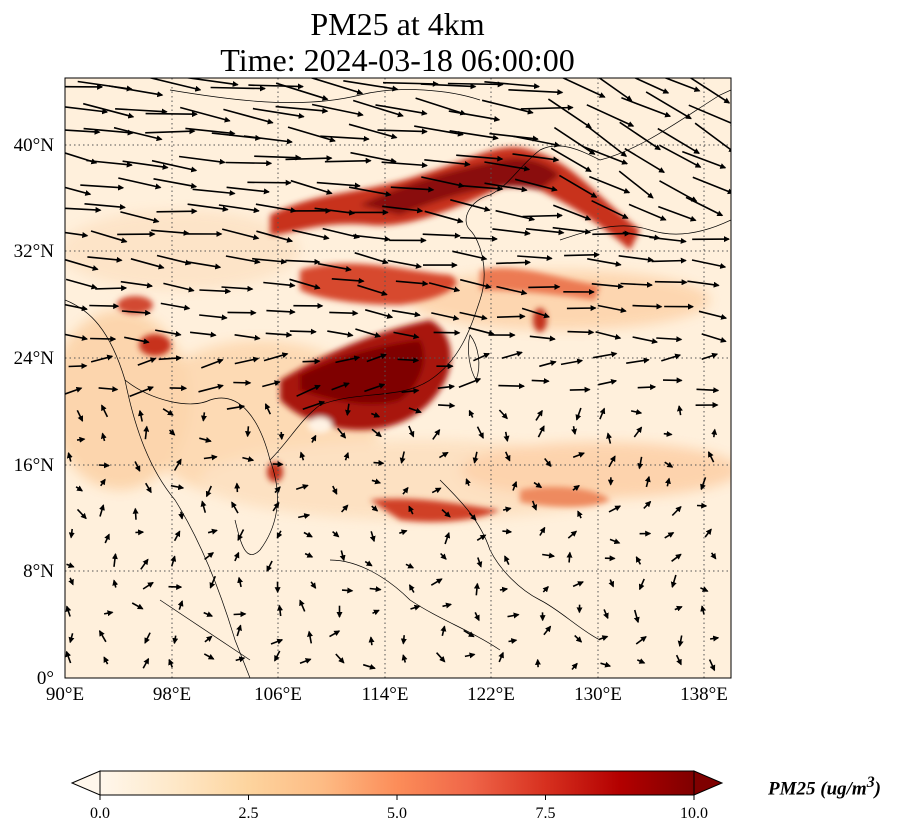 The width and height of the screenshot is (905, 836). What do you see at coordinates (172, 694) in the screenshot?
I see `x-tick-label: 98°E` at bounding box center [172, 694].